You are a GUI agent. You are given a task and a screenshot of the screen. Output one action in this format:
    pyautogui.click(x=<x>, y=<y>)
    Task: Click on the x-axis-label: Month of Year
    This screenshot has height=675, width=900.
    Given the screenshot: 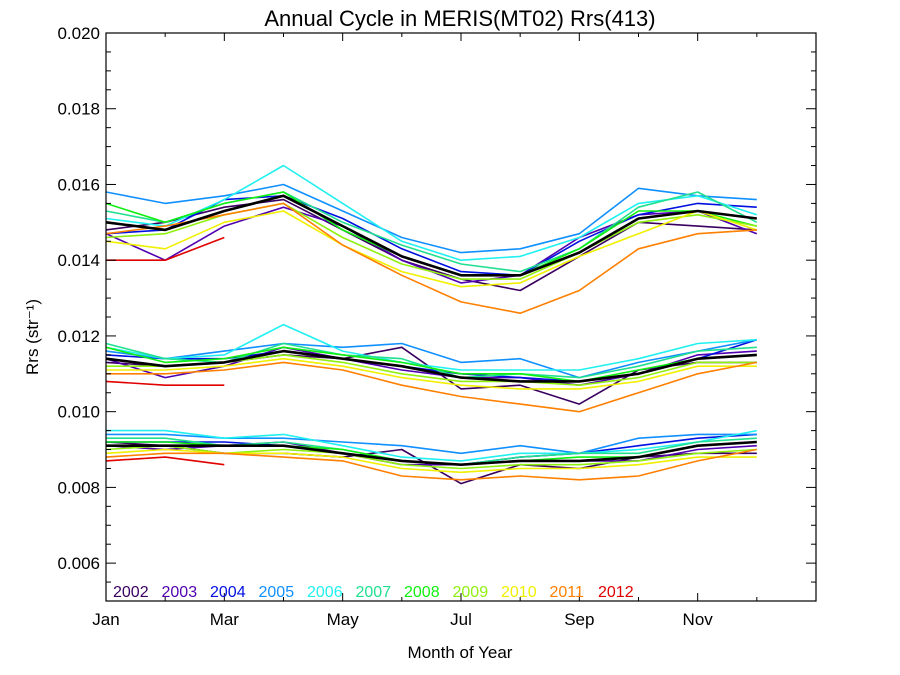 What is the action you would take?
    pyautogui.click(x=460, y=652)
    